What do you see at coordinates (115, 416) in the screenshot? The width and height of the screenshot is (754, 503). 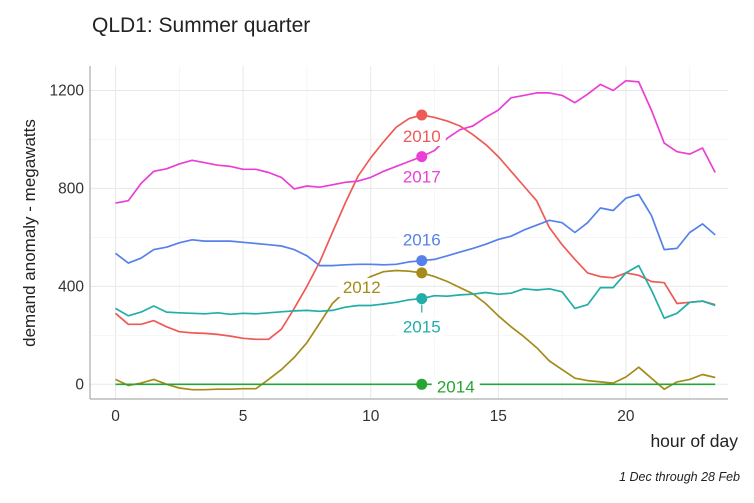 I see `x-tick-label: 0` at bounding box center [115, 416].